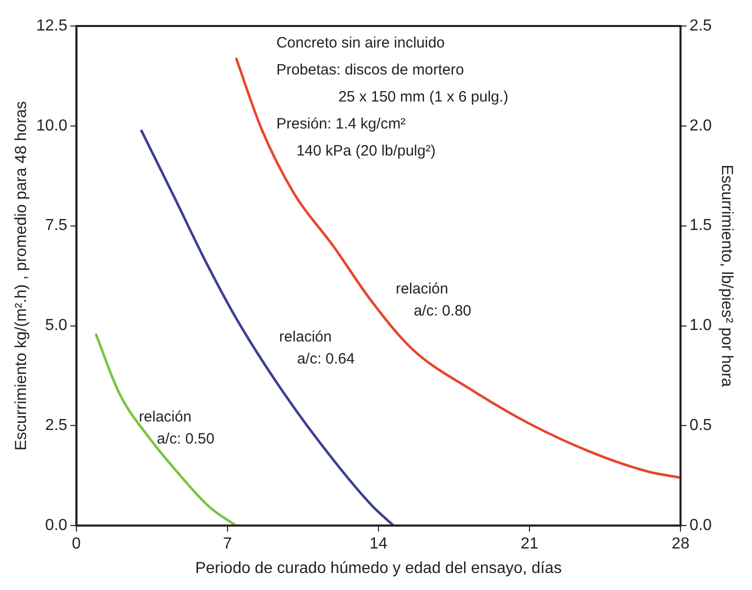  What do you see at coordinates (227, 544) in the screenshot?
I see `x-tick-label: 7` at bounding box center [227, 544].